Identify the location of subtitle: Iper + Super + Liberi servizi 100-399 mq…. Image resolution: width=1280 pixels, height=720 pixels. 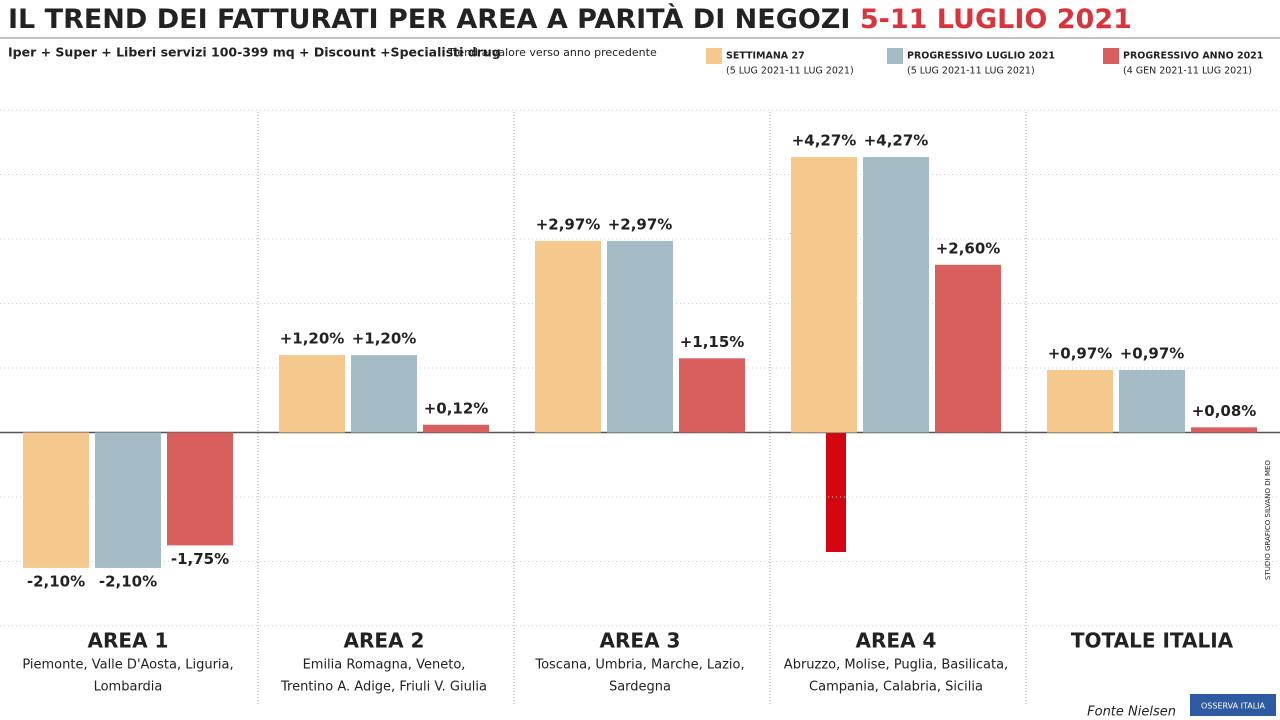
(254, 52).